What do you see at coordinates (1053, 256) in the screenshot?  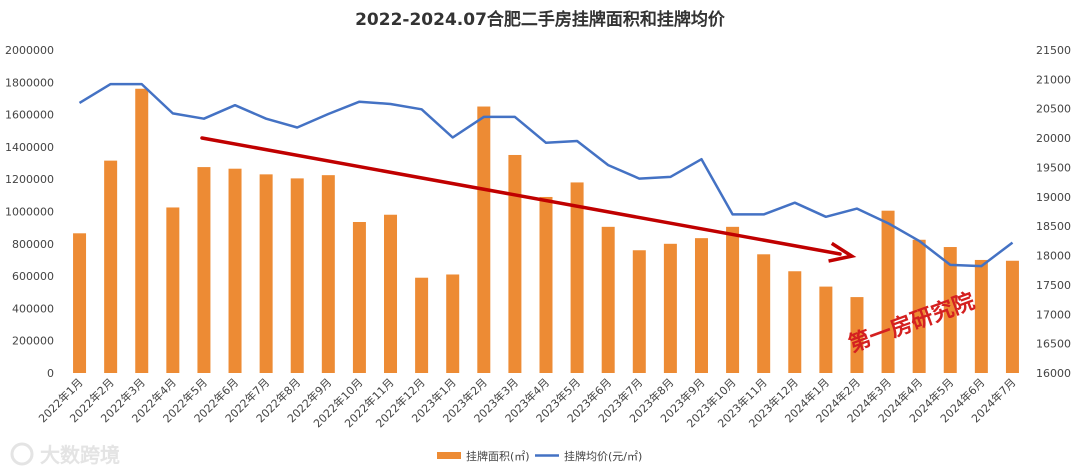 I see `right-tick-label: 18000` at bounding box center [1053, 256].